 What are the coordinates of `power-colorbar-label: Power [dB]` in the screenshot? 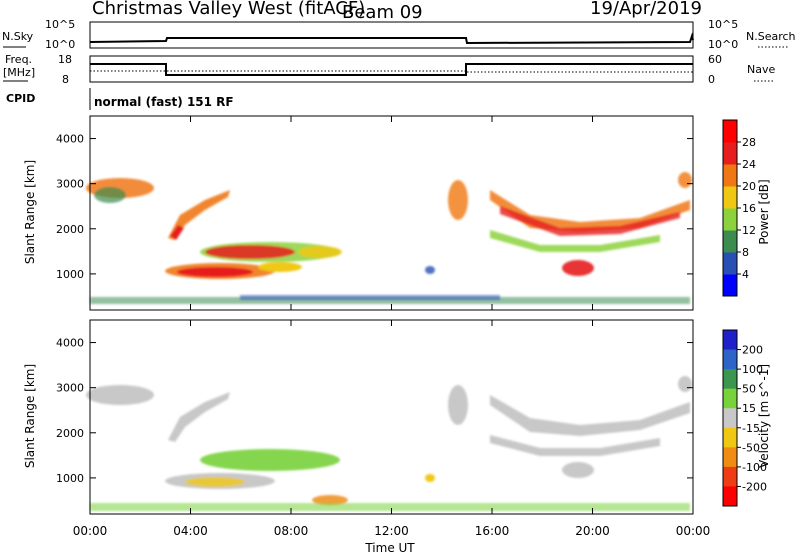 It's located at (764, 211).